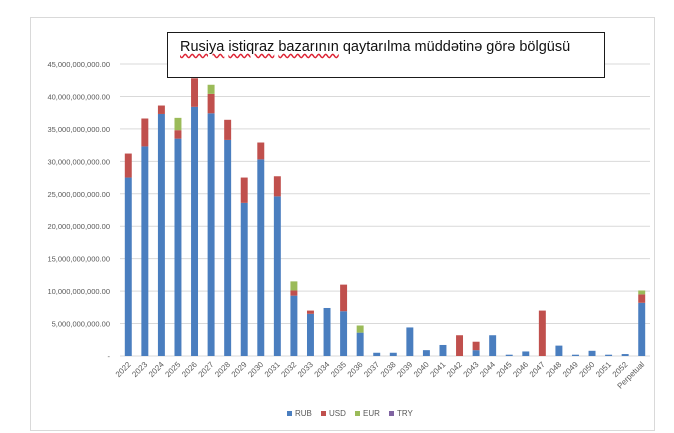 This screenshot has width=674, height=433. What do you see at coordinates (405, 413) in the screenshot?
I see `legend-label: TRY` at bounding box center [405, 413].